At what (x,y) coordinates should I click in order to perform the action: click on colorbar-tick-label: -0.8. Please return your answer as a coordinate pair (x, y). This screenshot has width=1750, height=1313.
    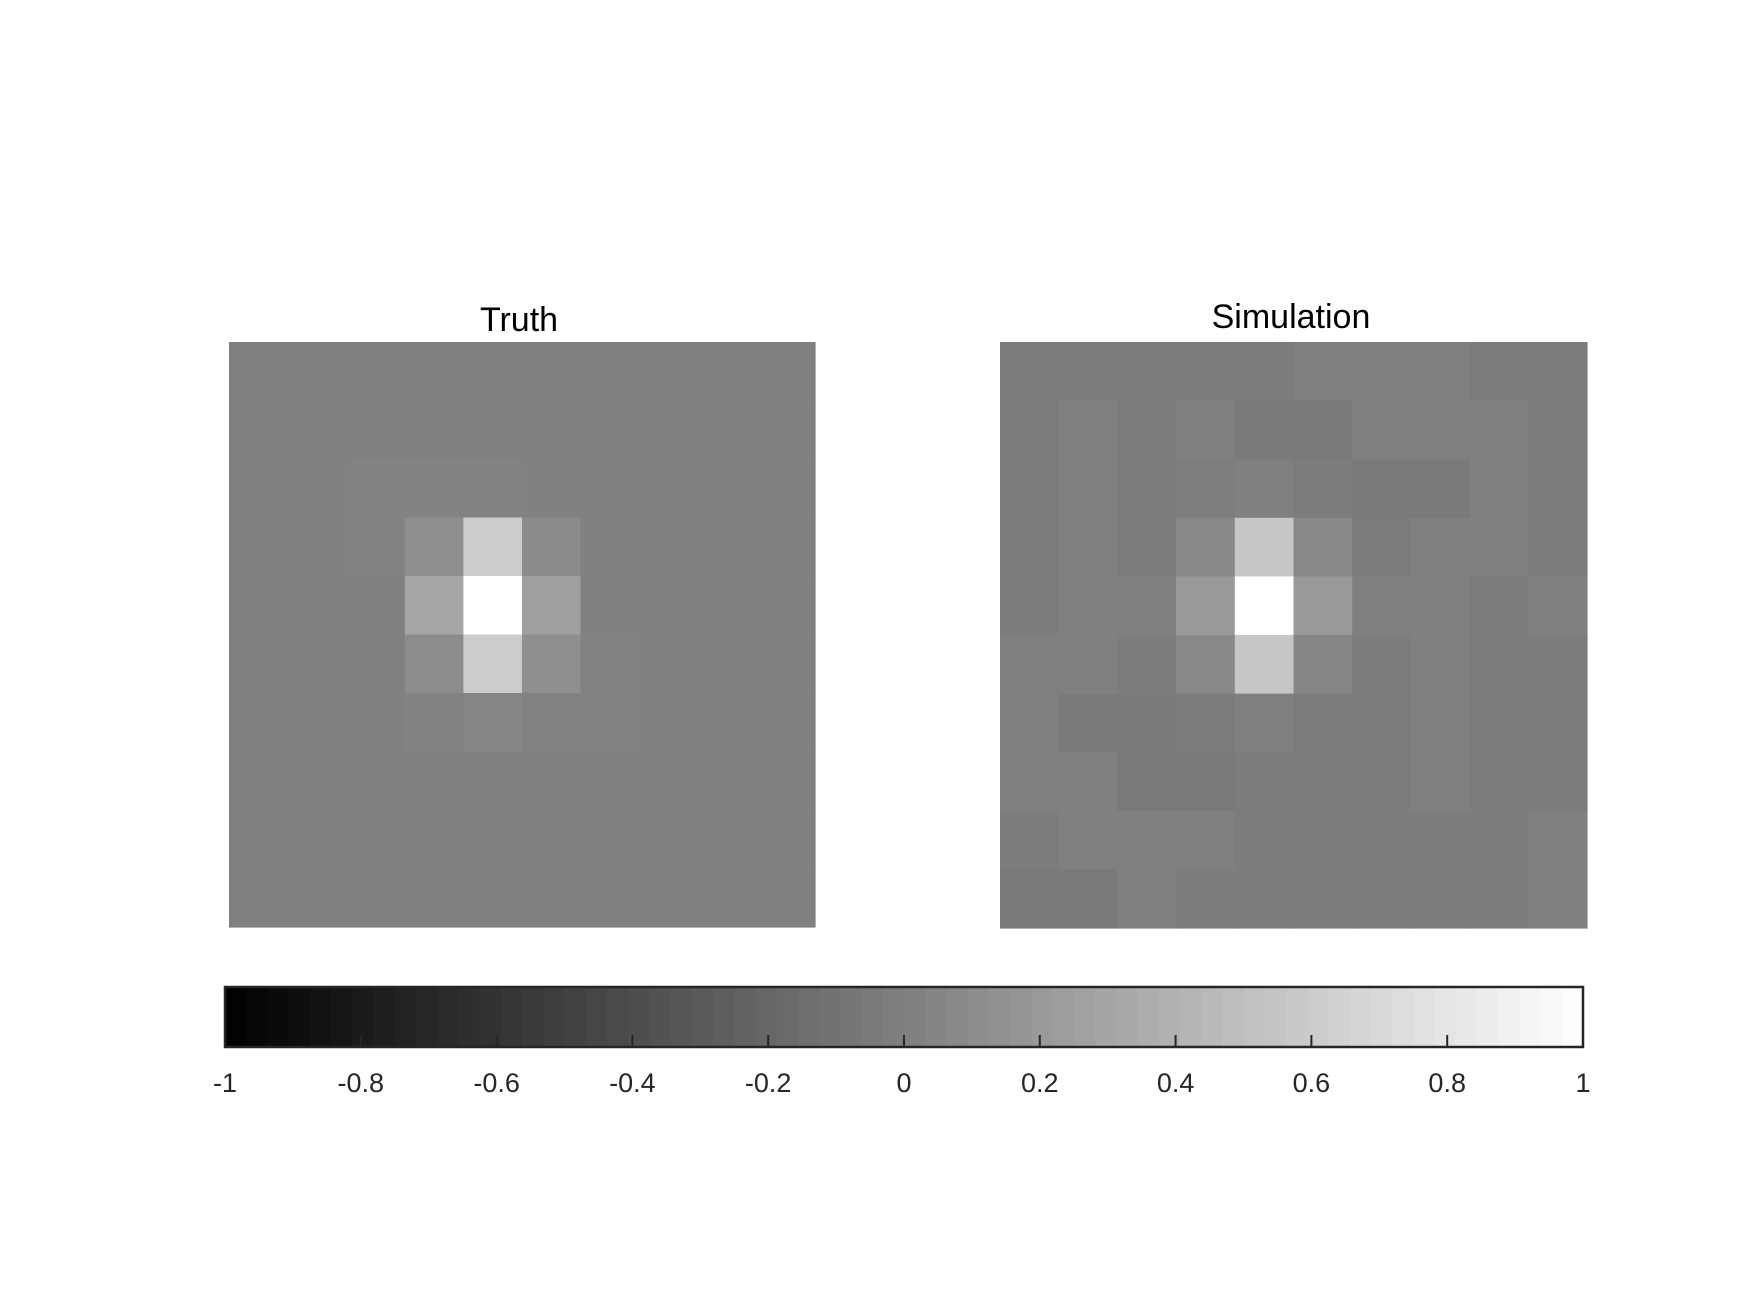
    Looking at the image, I should click on (361, 1083).